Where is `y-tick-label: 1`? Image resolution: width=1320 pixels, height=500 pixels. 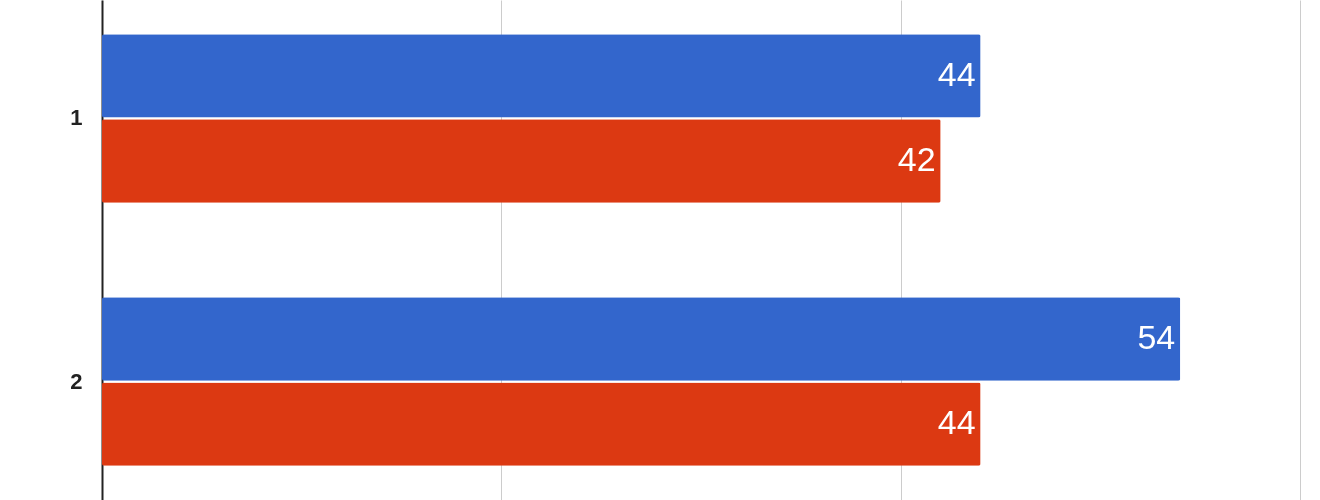
y-tick-label: 1 is located at coordinates (76, 118).